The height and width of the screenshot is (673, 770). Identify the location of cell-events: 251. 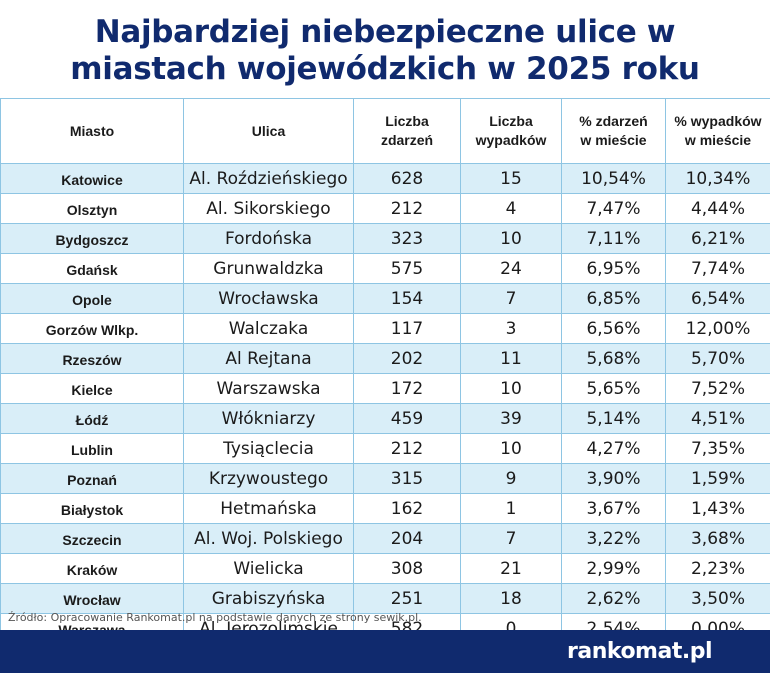
(407, 598).